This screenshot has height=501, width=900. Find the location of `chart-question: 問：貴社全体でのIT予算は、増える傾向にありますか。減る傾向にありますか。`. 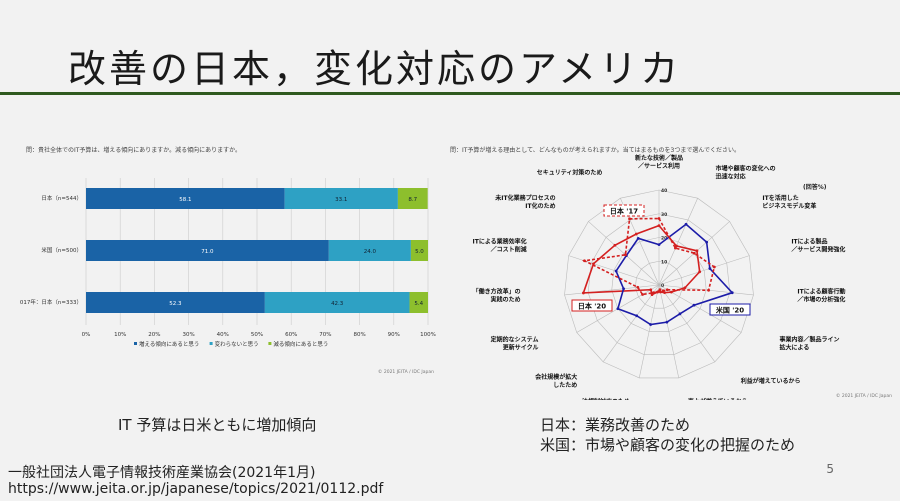

chart-question: 問：貴社全体でのIT予算は、増える傾向にありますか。減る傾向にありますか。 is located at coordinates (133, 150).